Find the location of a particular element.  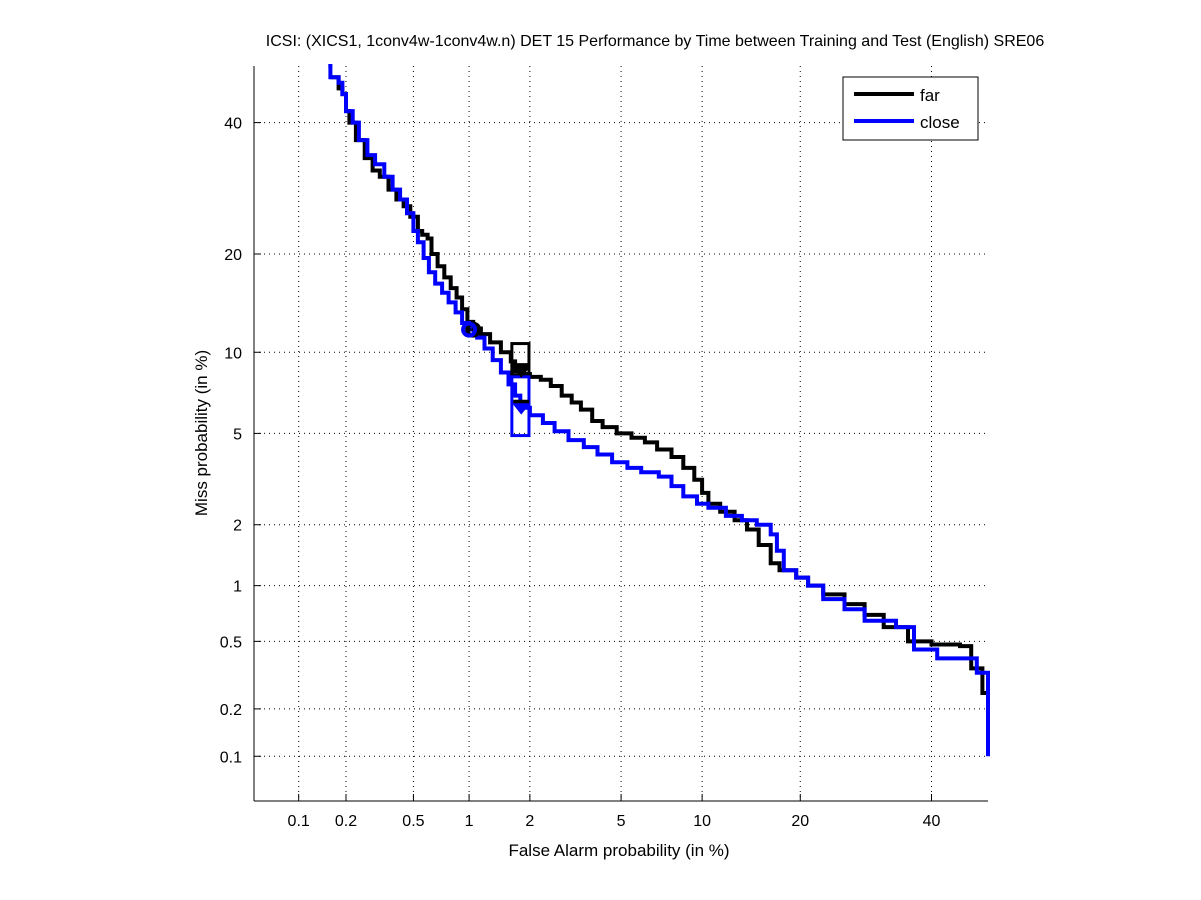

legend-label-far: far is located at coordinates (930, 95).